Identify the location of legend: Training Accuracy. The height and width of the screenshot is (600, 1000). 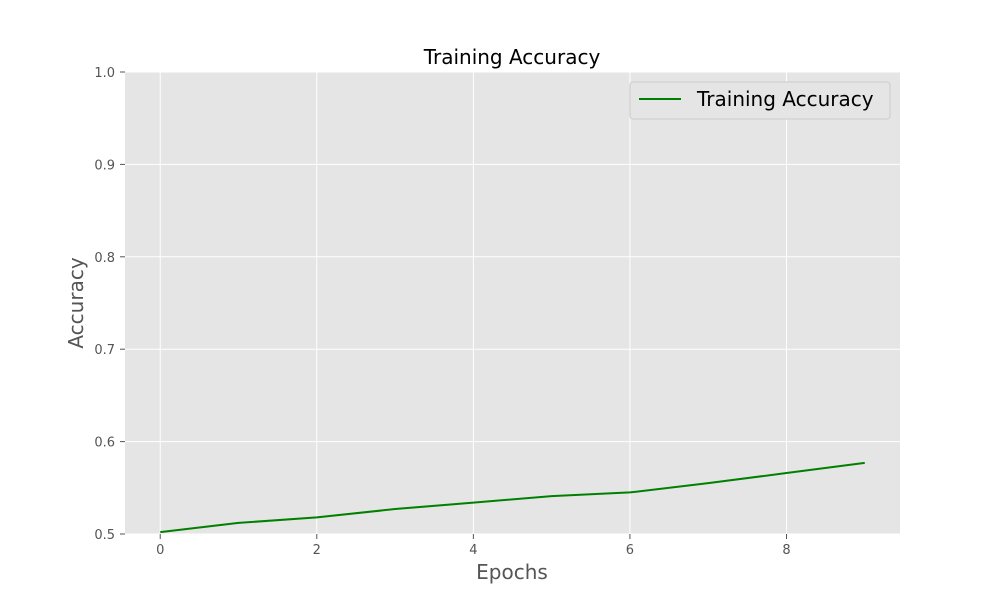
(760, 100).